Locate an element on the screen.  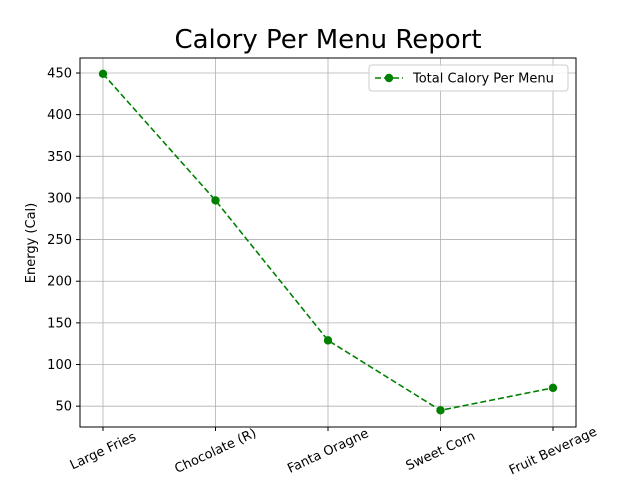
y-tick-label: 250 is located at coordinates (59, 240).